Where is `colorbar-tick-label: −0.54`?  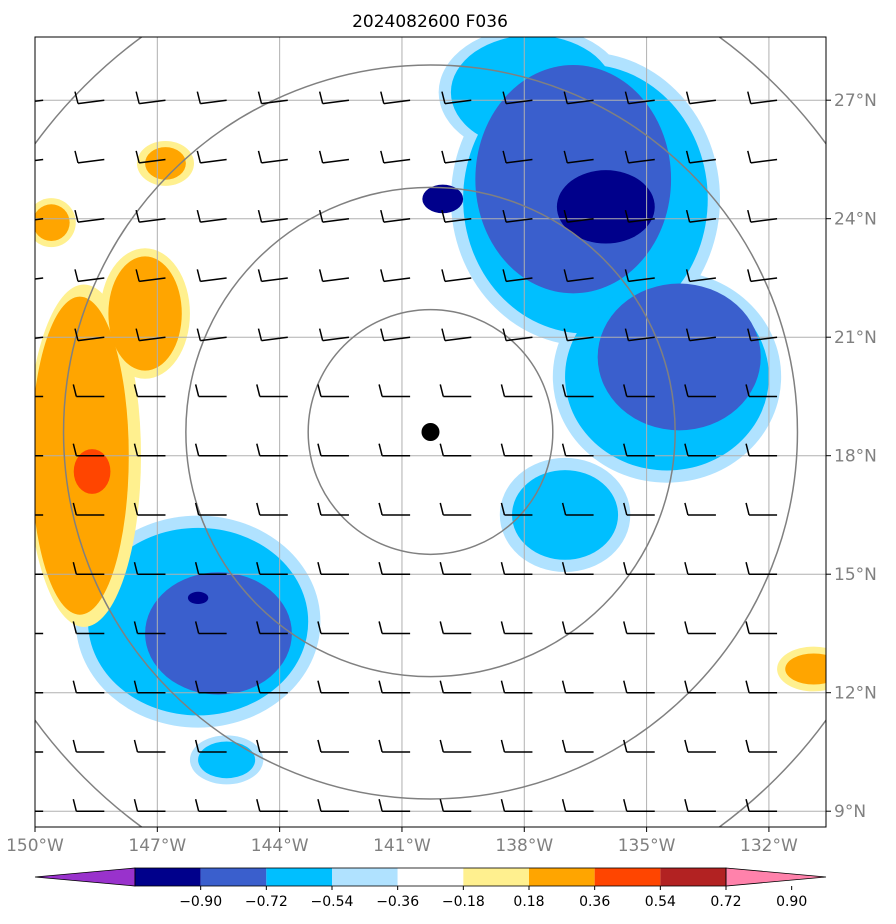
colorbar-tick-label: −0.54 is located at coordinates (332, 902).